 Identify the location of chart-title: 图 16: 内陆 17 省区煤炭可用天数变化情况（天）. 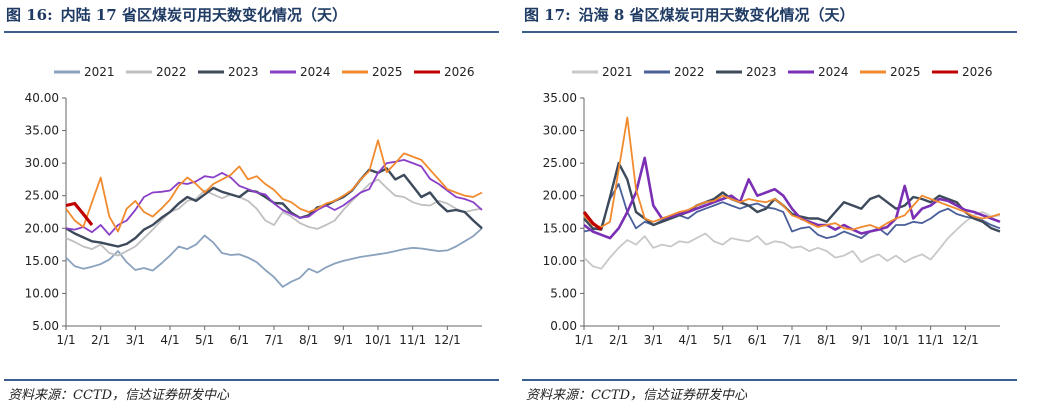
(176, 14).